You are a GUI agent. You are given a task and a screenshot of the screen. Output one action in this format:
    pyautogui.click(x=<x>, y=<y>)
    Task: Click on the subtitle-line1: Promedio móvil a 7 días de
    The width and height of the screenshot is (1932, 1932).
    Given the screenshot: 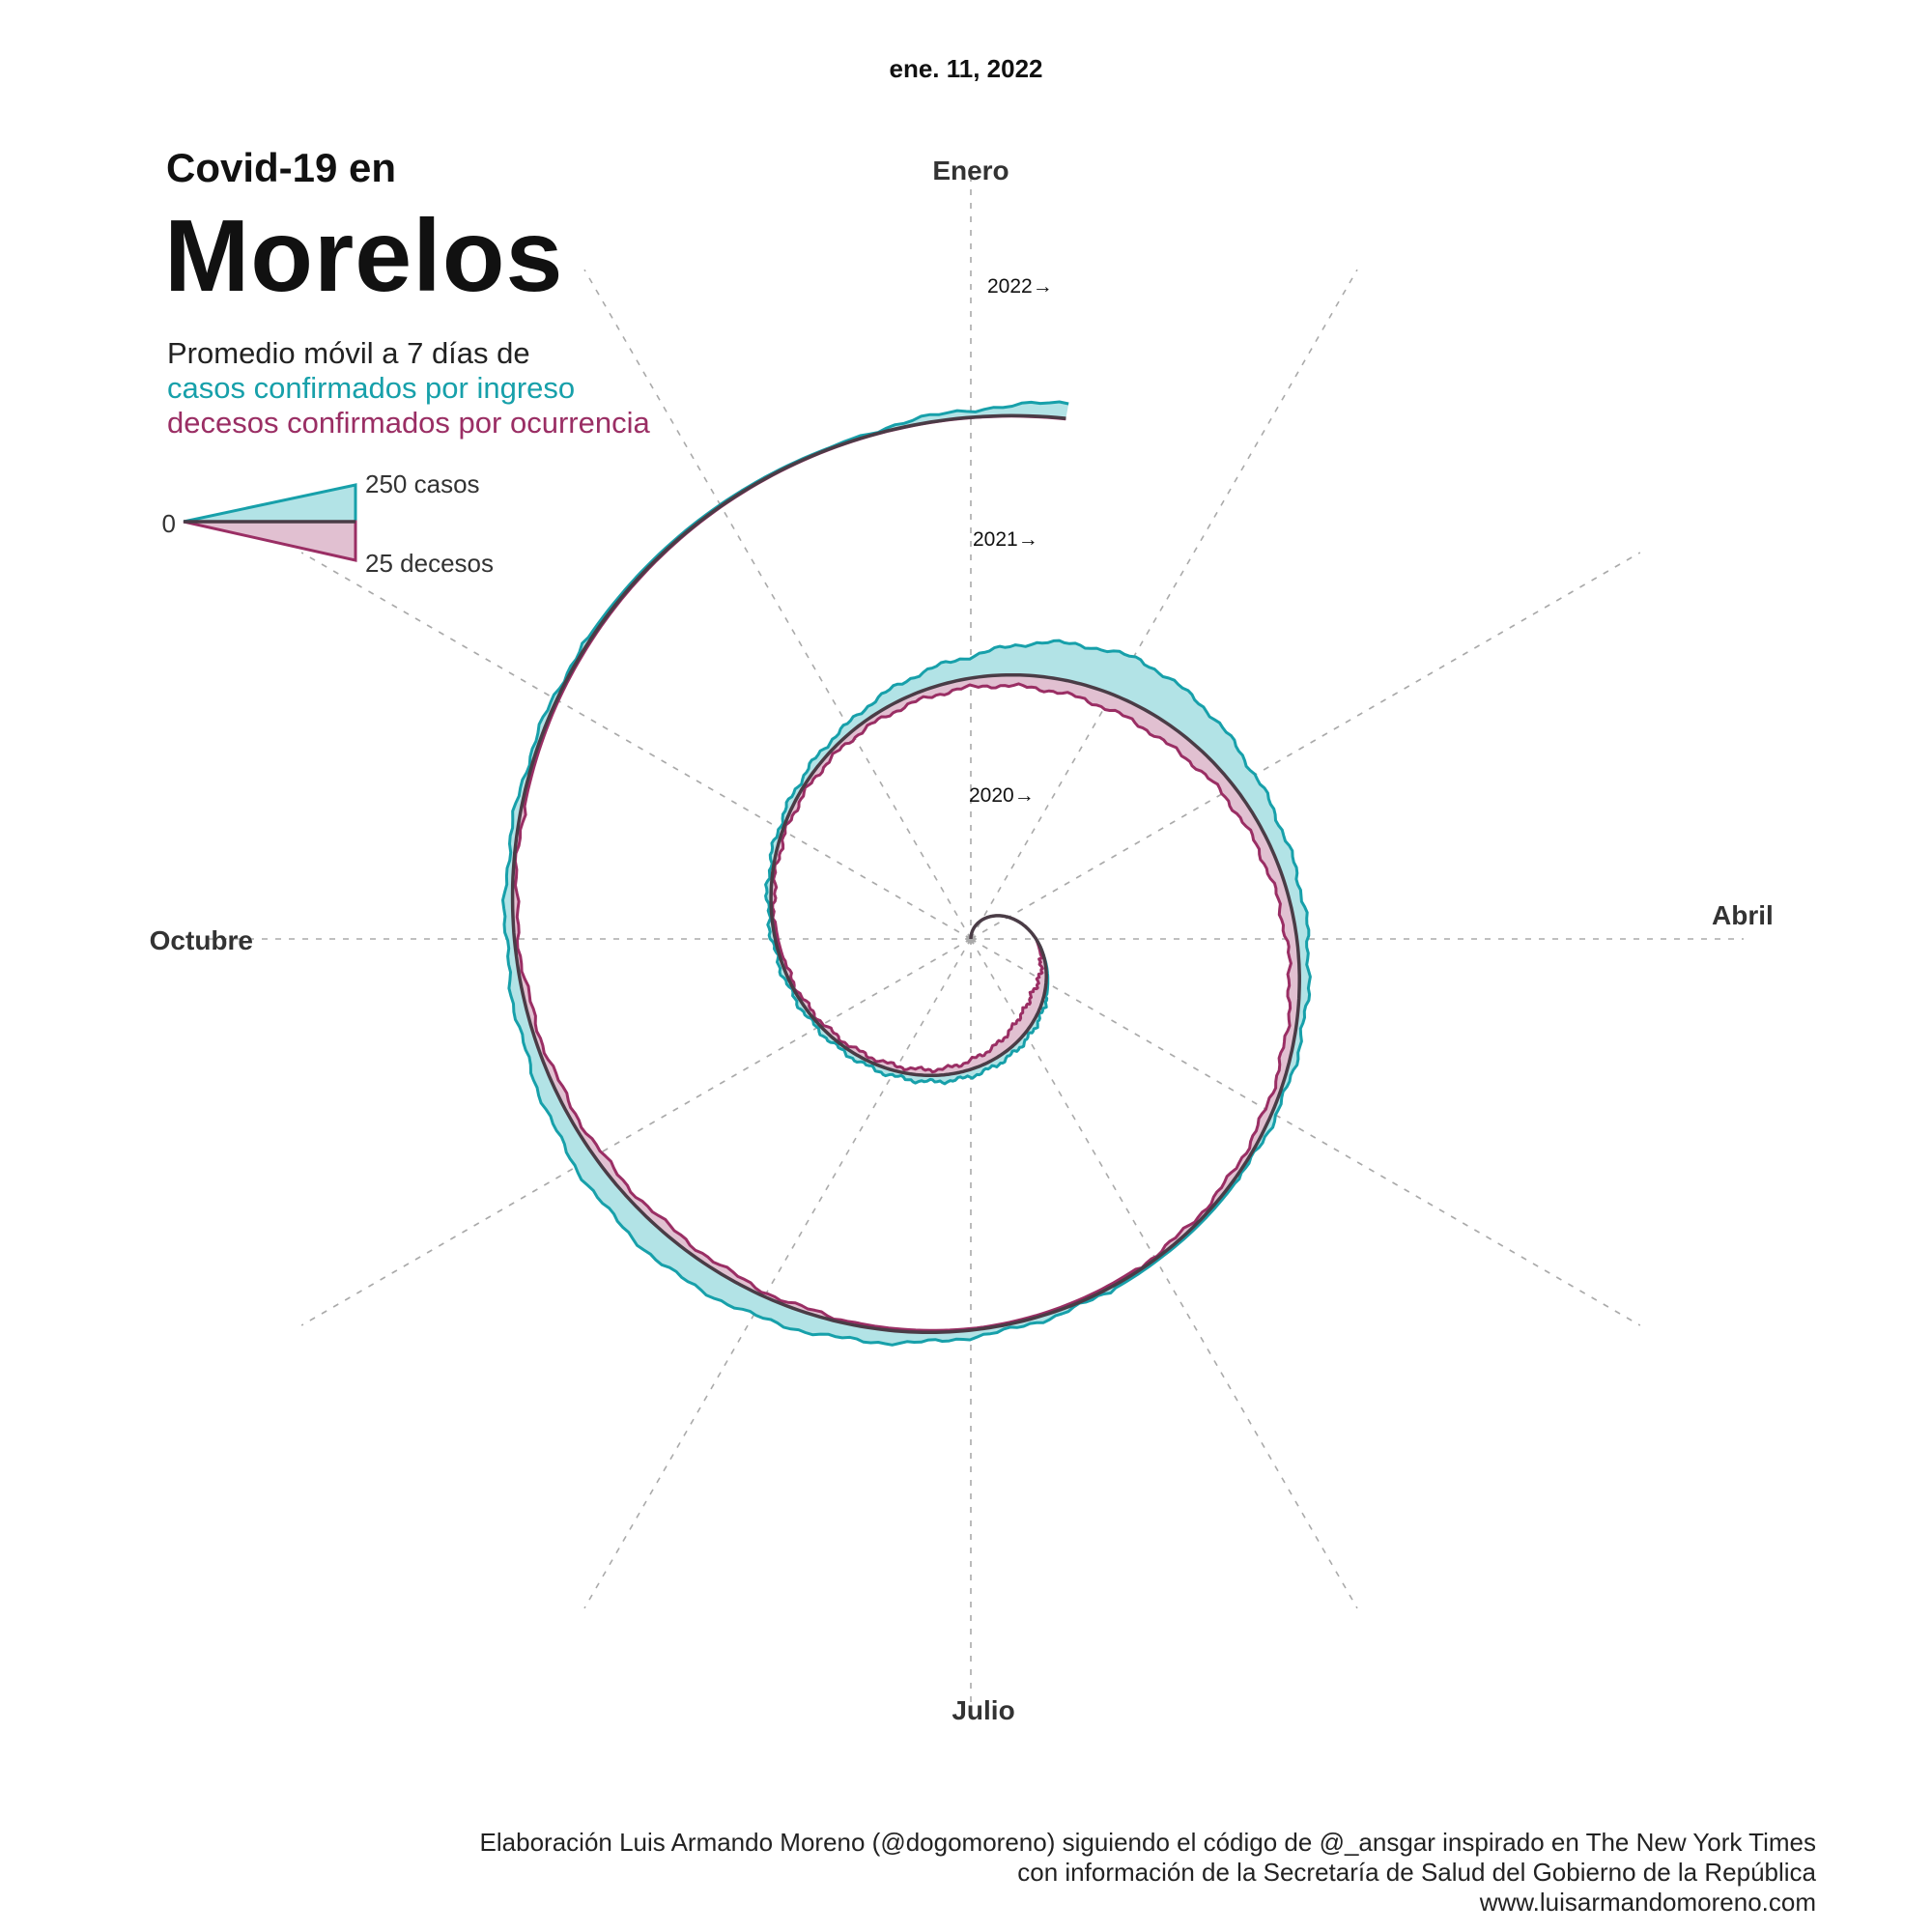 What is the action you would take?
    pyautogui.click(x=348, y=353)
    